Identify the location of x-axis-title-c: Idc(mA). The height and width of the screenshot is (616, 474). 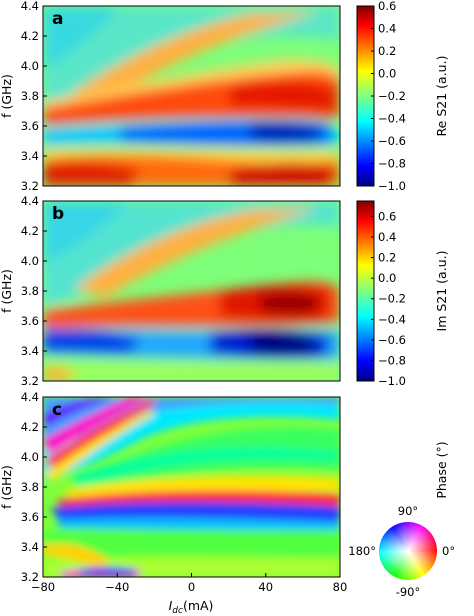
(191, 607).